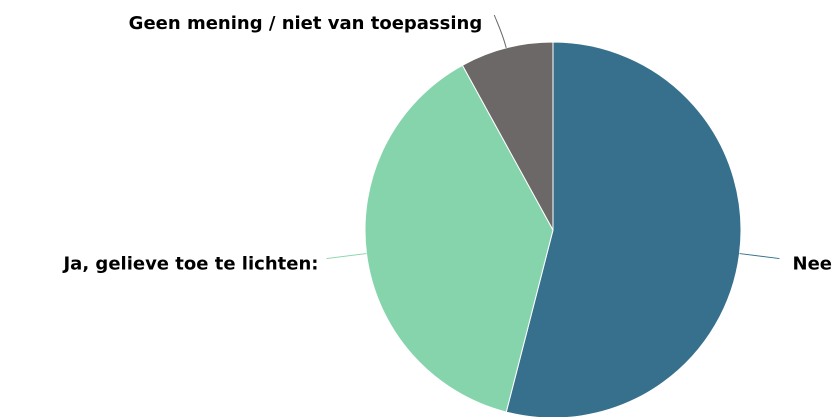 The width and height of the screenshot is (840, 417). Describe the element at coordinates (189, 264) in the screenshot. I see `slice-label: Ja, gelieve toe te lichten:` at that location.